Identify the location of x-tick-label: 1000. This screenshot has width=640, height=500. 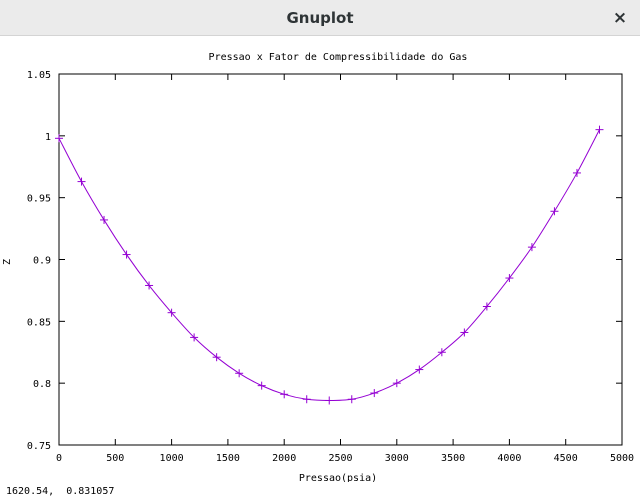
(172, 458).